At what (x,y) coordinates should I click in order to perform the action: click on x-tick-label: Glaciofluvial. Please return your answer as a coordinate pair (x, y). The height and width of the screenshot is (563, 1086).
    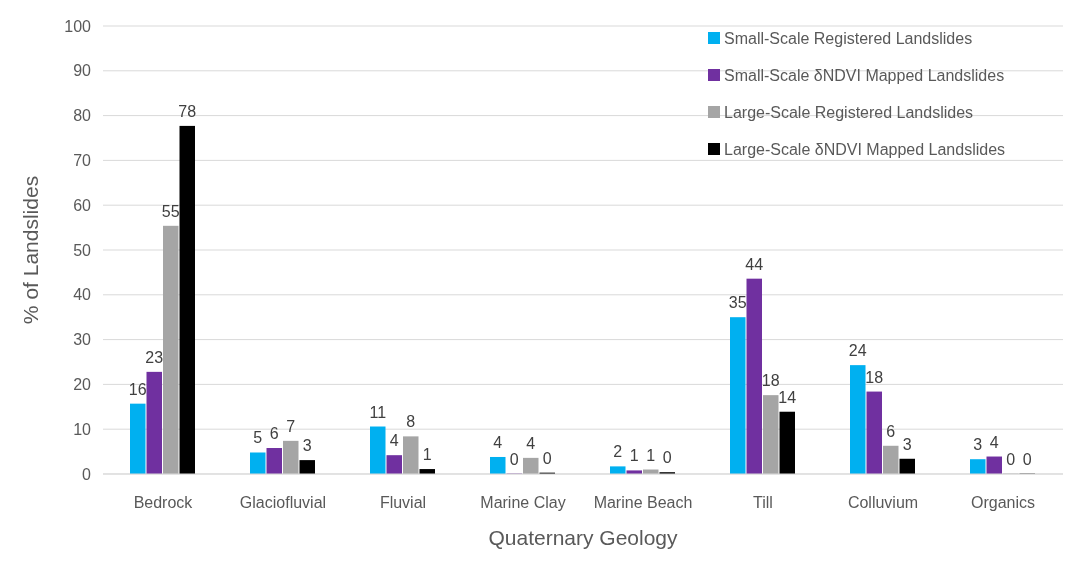
    Looking at the image, I should click on (283, 502).